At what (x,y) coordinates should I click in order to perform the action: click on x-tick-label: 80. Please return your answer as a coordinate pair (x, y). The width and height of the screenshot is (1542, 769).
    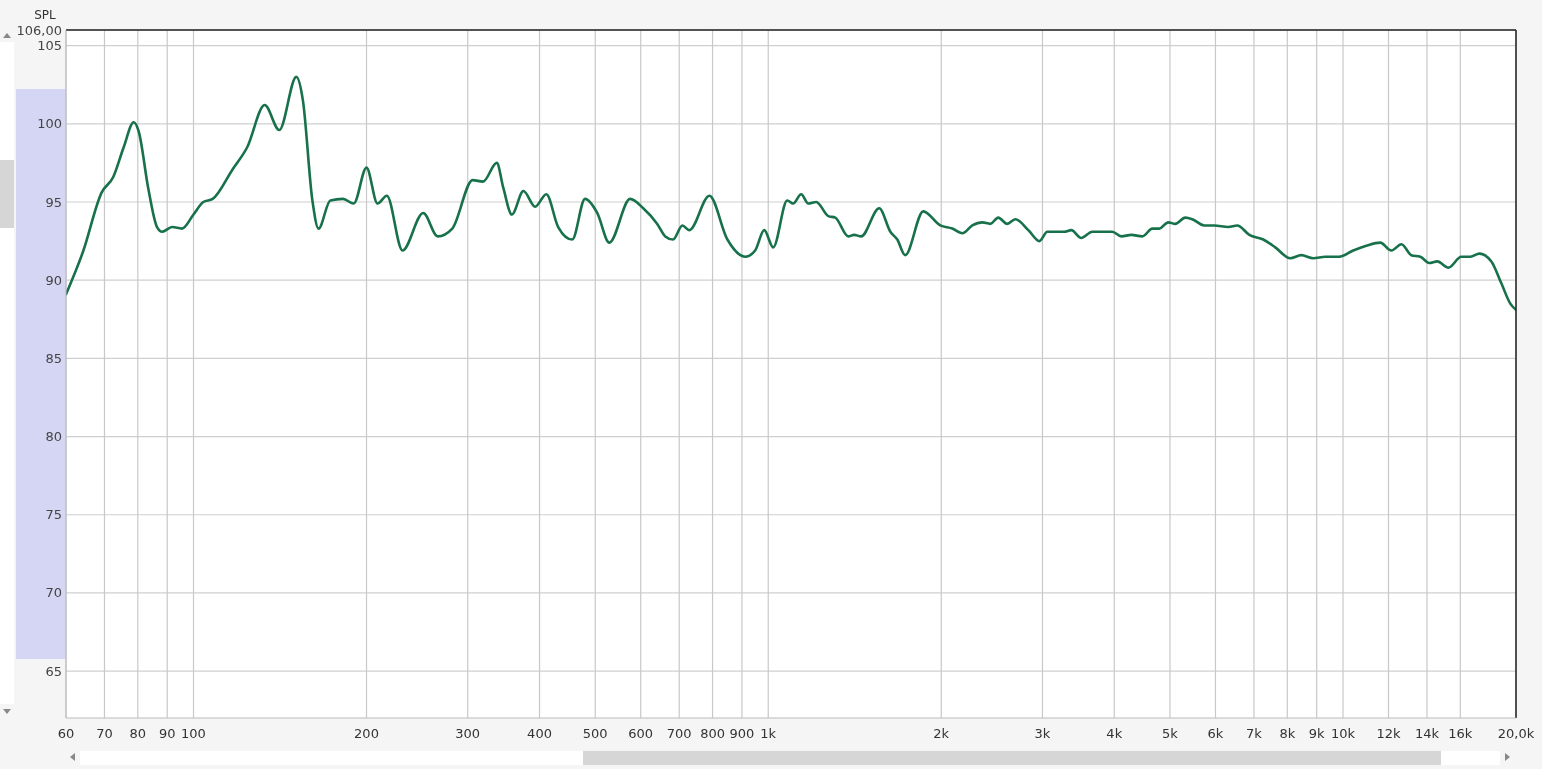
    Looking at the image, I should click on (138, 733).